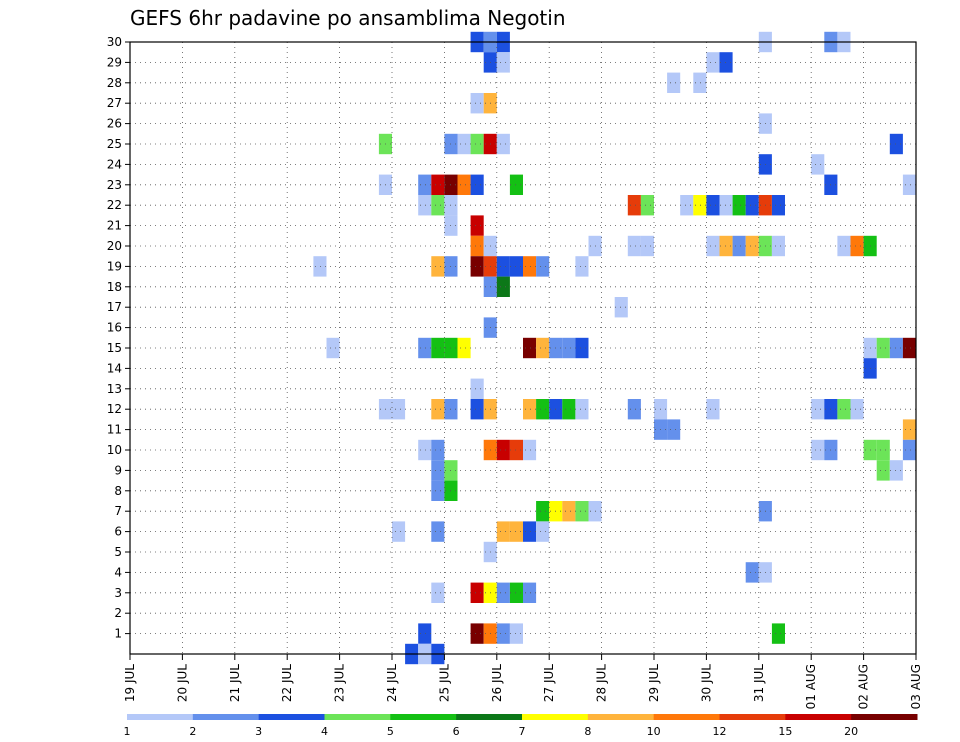 The height and width of the screenshot is (742, 960). Describe the element at coordinates (114, 83) in the screenshot. I see `y-tick-label: 28` at that location.